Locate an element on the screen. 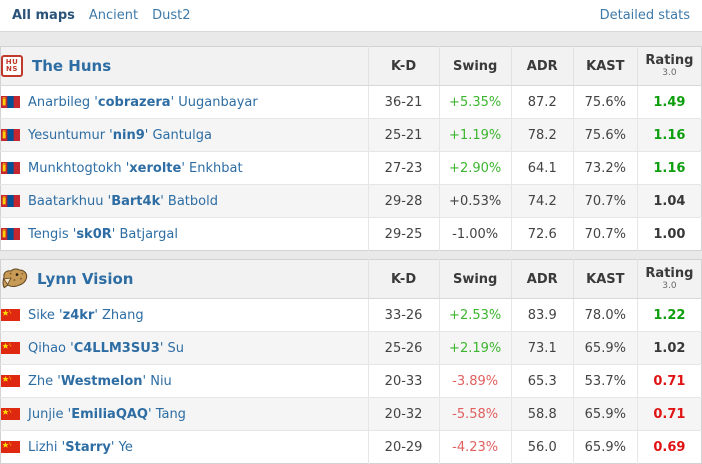  map-tab-dust2: Dust2 is located at coordinates (171, 15).